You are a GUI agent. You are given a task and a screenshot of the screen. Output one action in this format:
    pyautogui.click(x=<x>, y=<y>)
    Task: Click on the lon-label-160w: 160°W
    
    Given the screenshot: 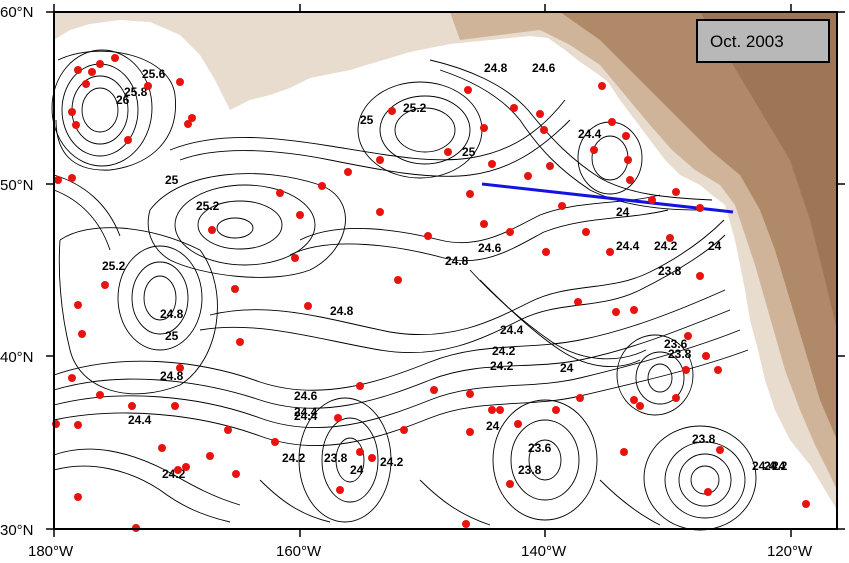 What is the action you would take?
    pyautogui.click(x=299, y=551)
    